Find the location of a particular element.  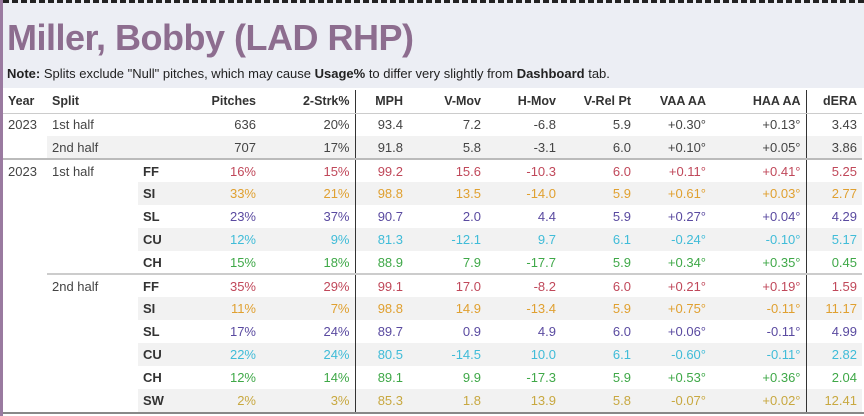

table-bottom-border is located at coordinates (433, 413).